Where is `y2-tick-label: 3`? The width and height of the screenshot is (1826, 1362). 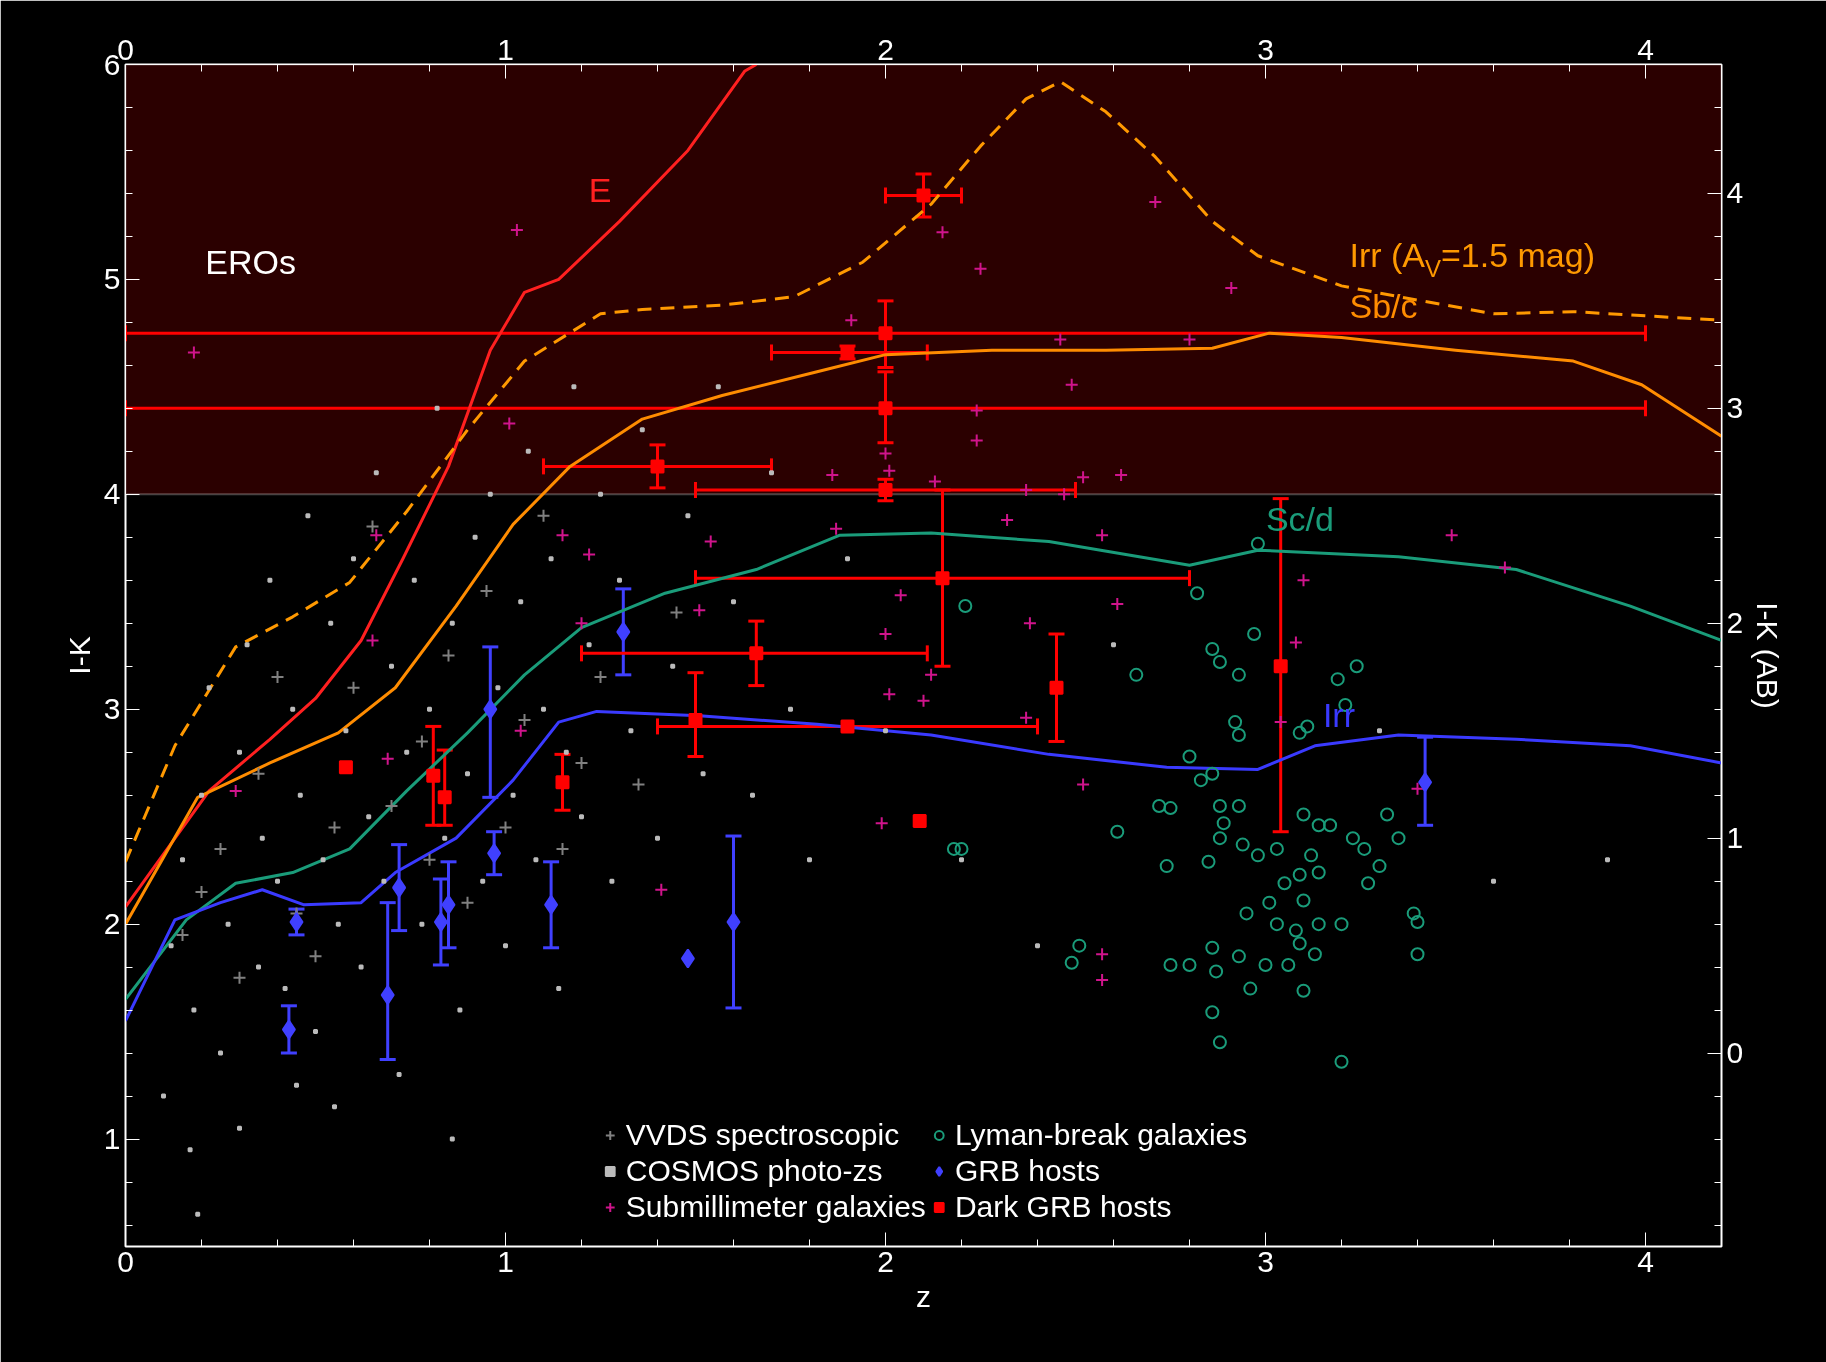 y2-tick-label: 3 is located at coordinates (1735, 408).